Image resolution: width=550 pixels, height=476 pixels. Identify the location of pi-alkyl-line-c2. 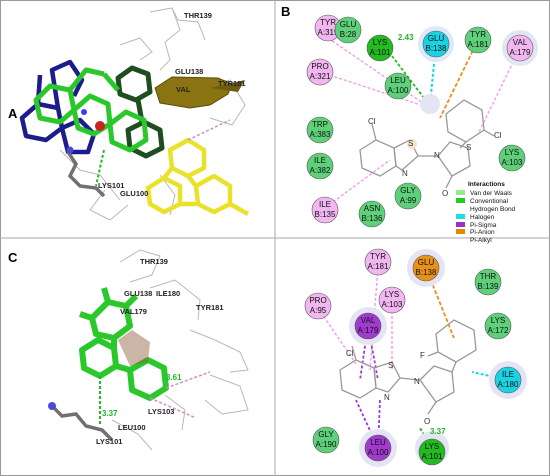
(188, 380).